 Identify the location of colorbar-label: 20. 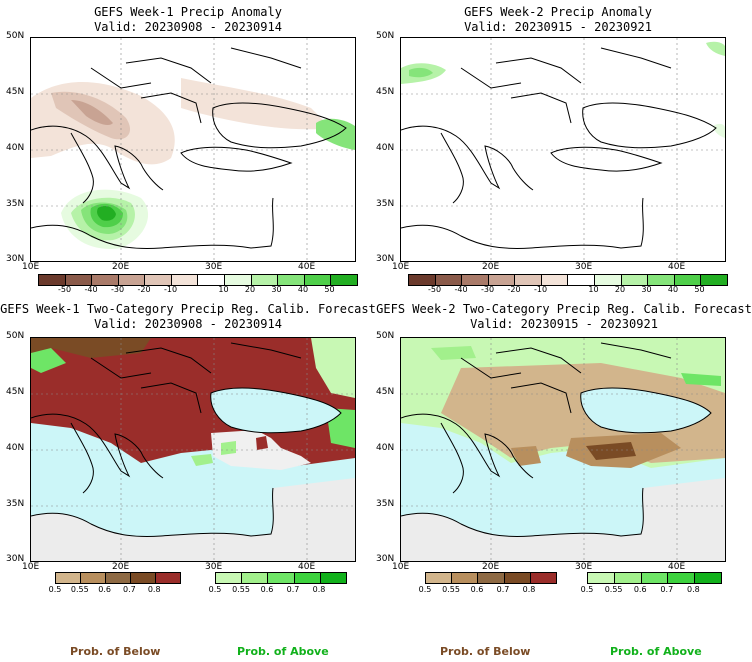
(620, 289).